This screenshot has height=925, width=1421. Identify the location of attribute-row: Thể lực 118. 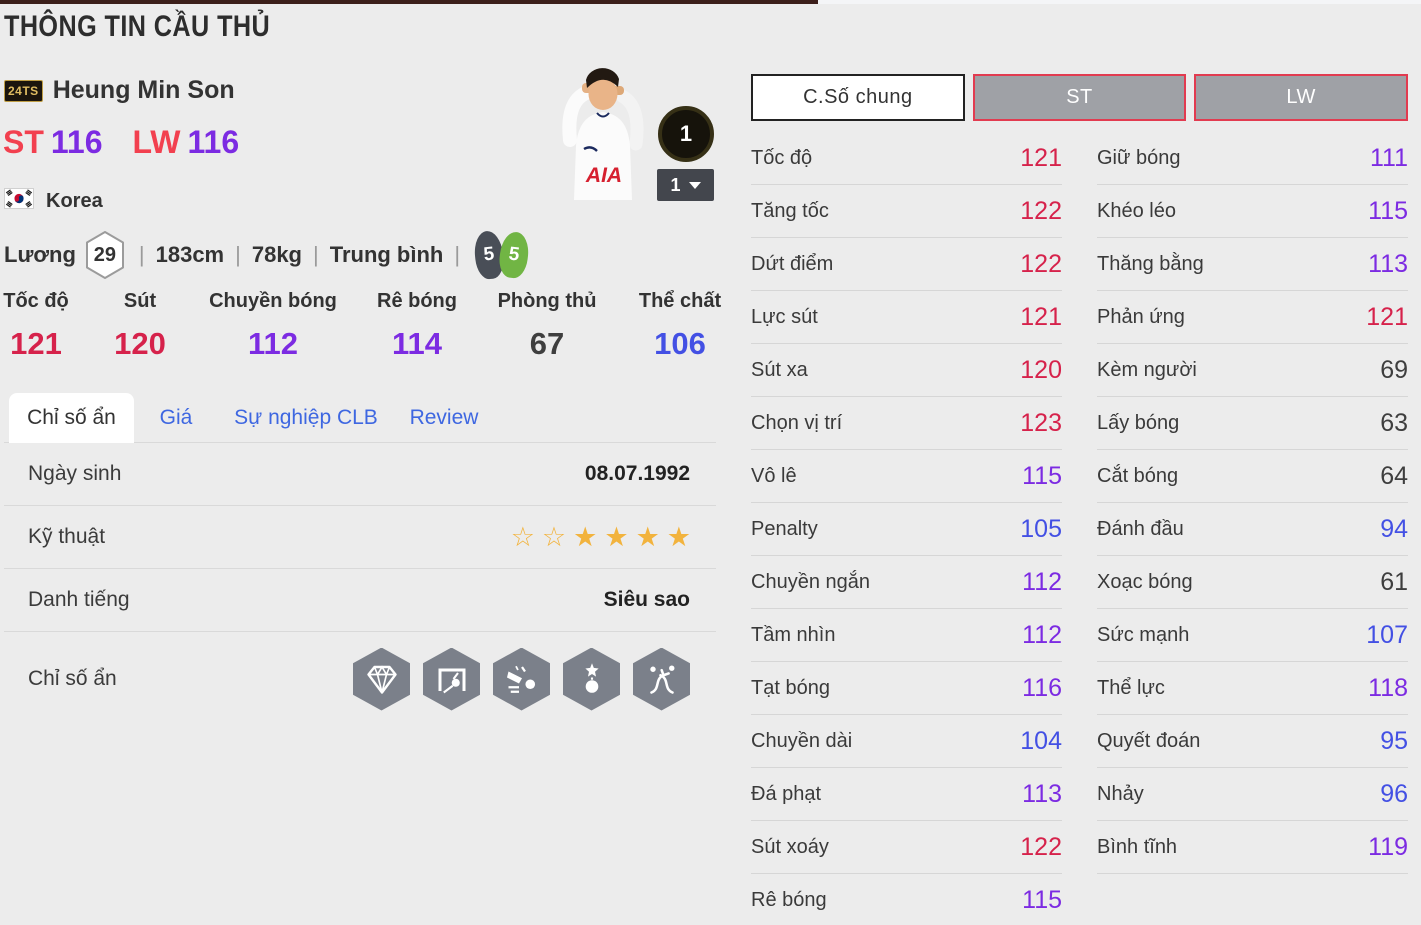
(1252, 688).